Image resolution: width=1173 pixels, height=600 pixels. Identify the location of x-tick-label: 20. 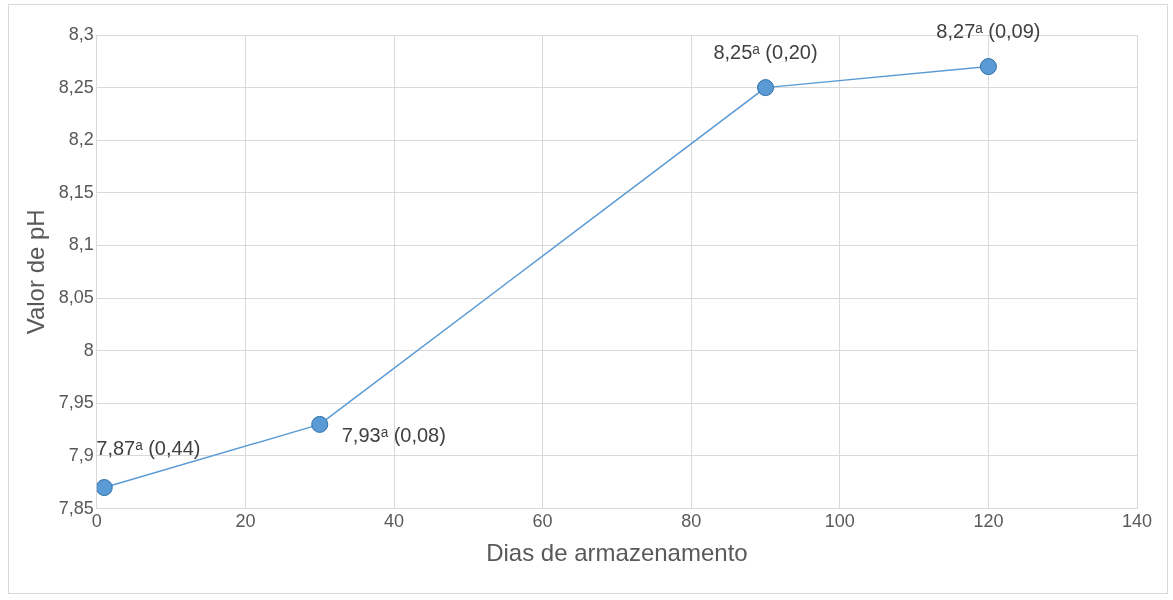
(245, 521).